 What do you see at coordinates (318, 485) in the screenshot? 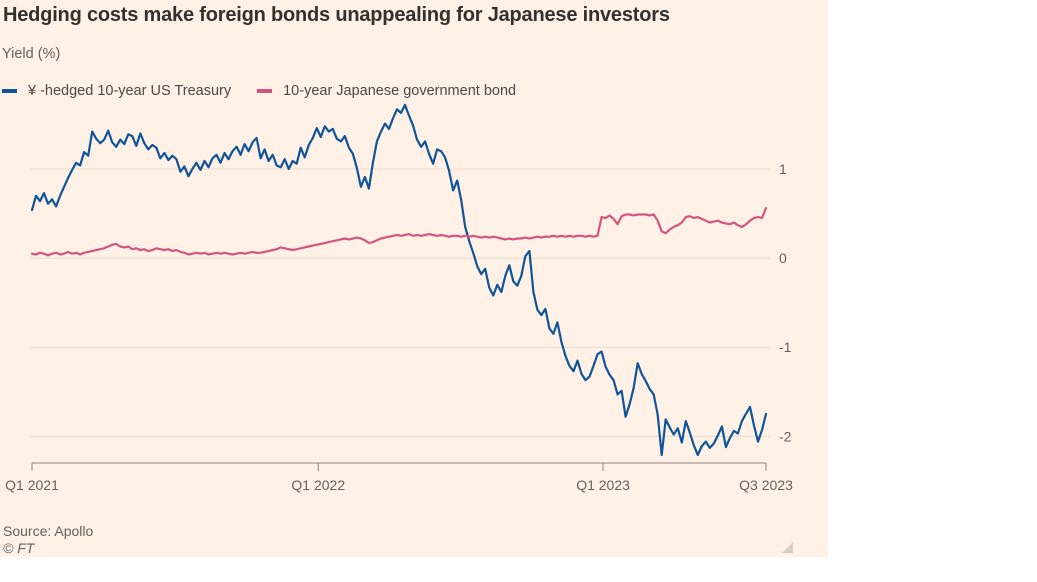
I see `x-axis-label: Q1 2022` at bounding box center [318, 485].